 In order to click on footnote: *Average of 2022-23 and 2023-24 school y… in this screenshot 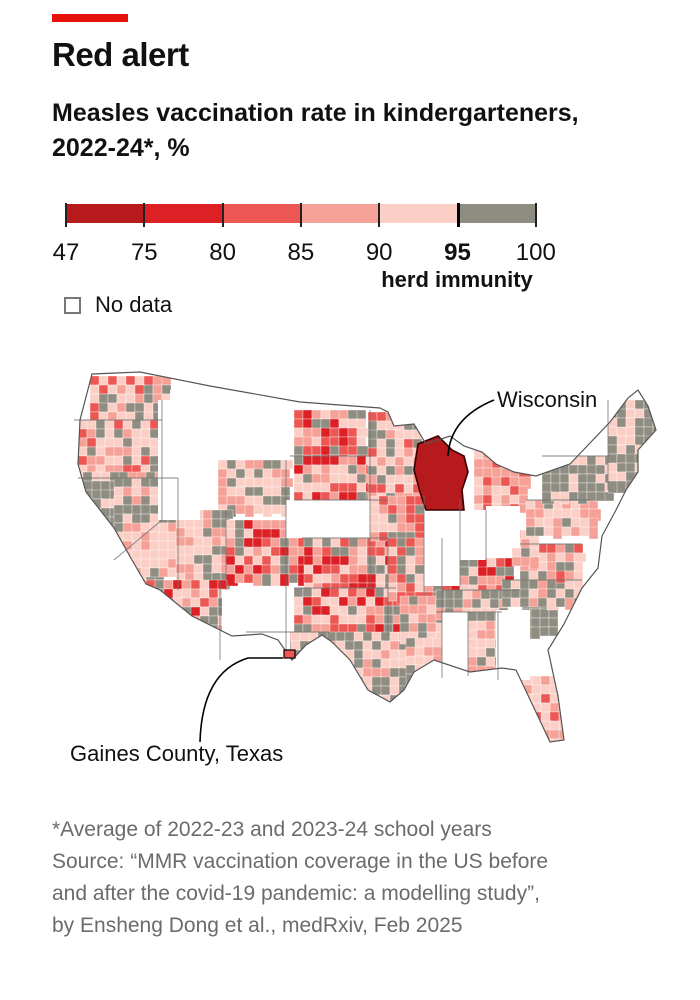, I will do `click(362, 878)`.